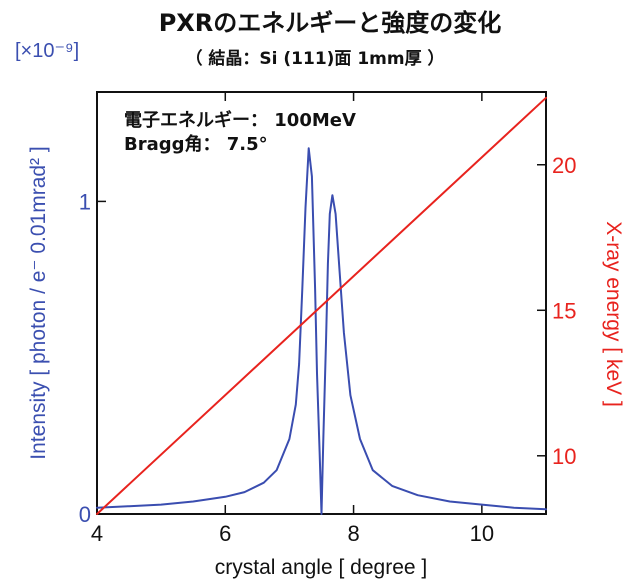 The height and width of the screenshot is (586, 631). Describe the element at coordinates (353, 533) in the screenshot. I see `x-tick-label: 8` at that location.